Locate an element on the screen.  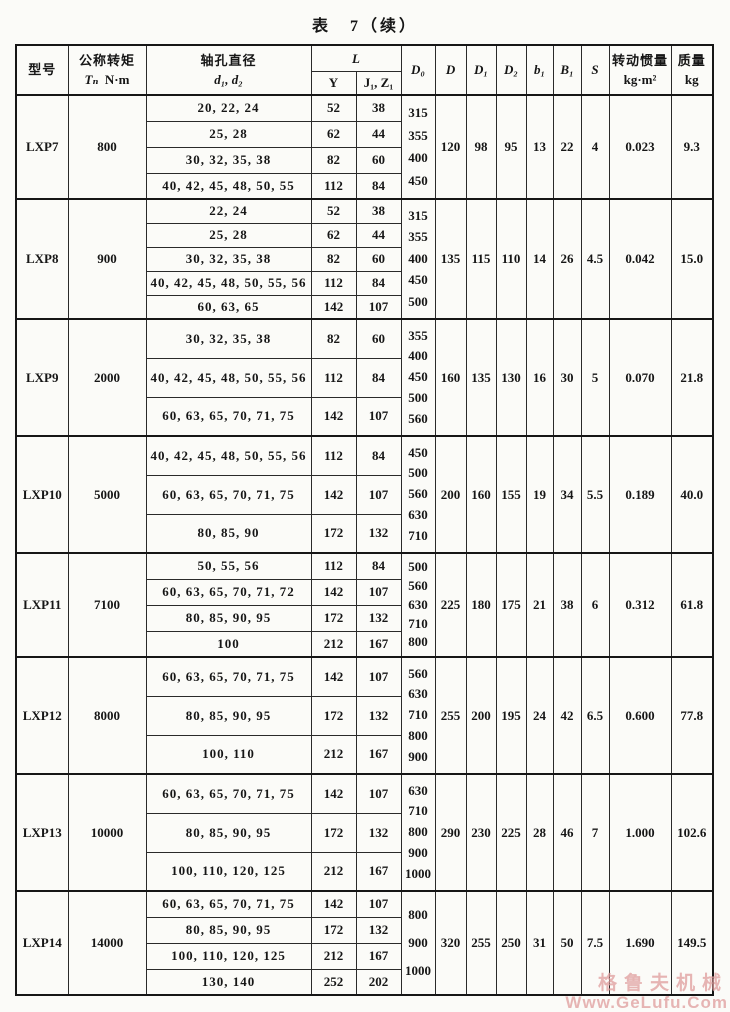
d1-cell: 200 is located at coordinates (481, 715).